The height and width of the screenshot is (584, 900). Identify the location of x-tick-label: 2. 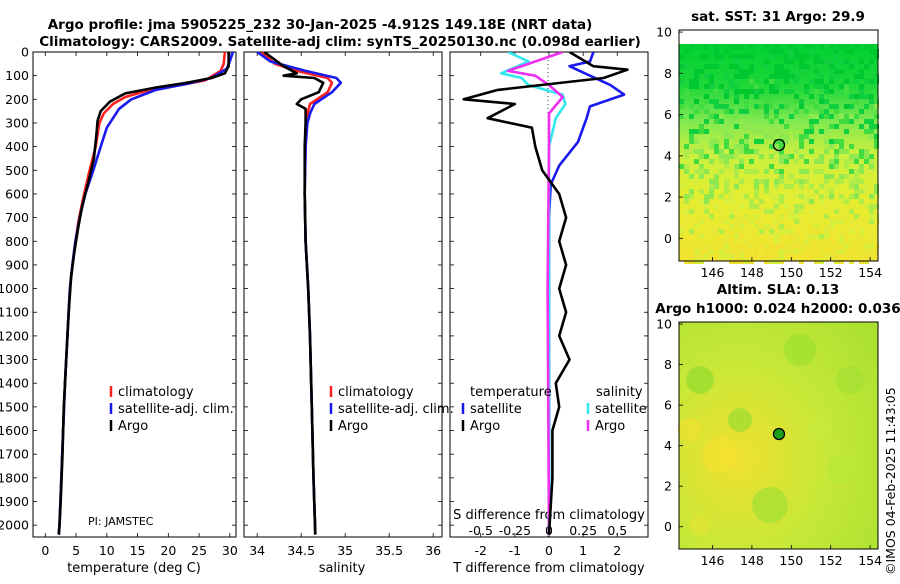
(617, 550).